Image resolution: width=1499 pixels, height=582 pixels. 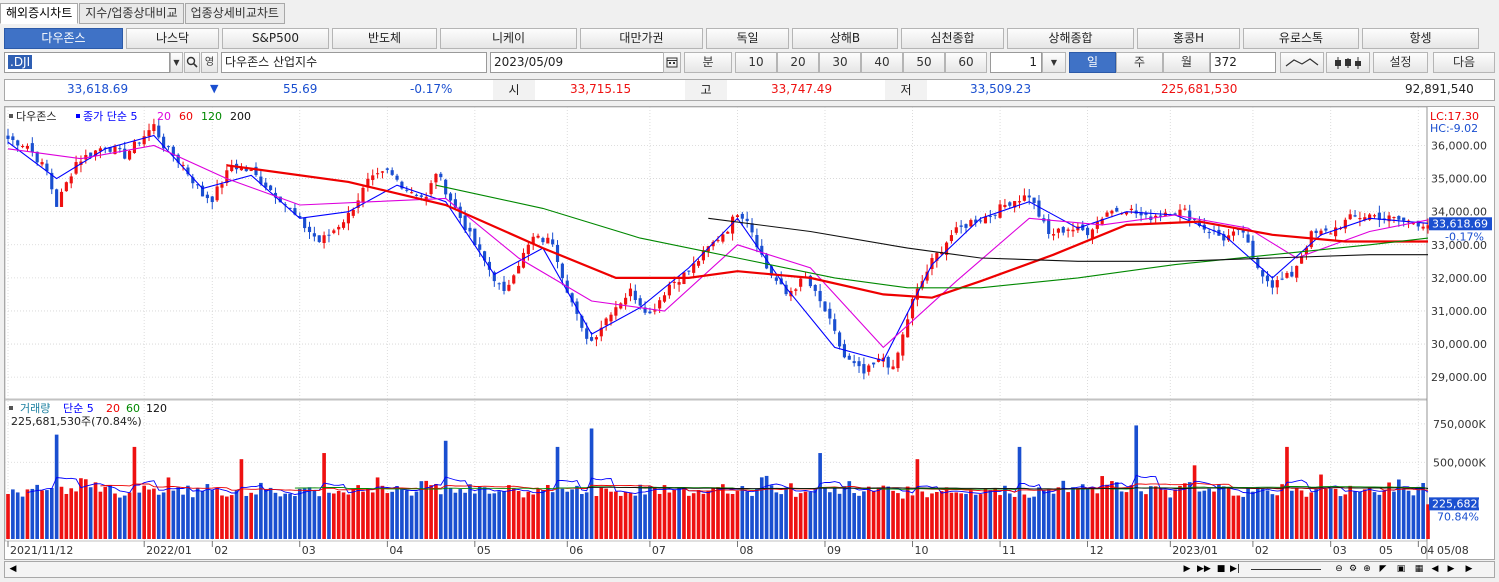 What do you see at coordinates (577, 62) in the screenshot?
I see `date-field: 2023/05/09` at bounding box center [577, 62].